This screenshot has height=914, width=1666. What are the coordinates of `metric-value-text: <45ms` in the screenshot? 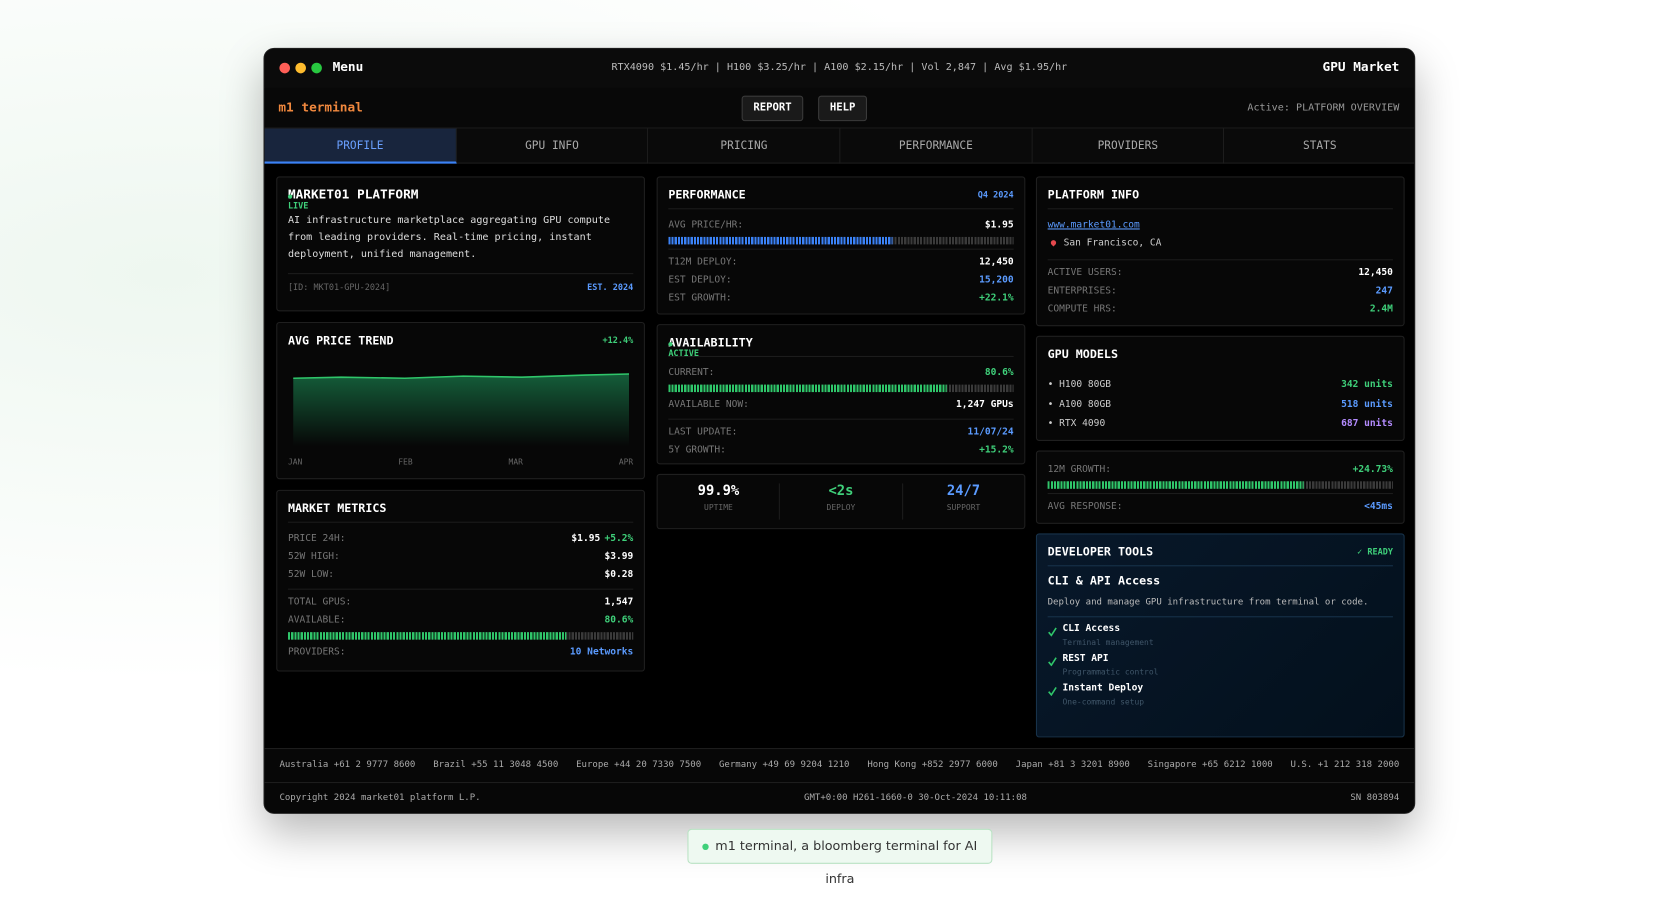 It's located at (1378, 507).